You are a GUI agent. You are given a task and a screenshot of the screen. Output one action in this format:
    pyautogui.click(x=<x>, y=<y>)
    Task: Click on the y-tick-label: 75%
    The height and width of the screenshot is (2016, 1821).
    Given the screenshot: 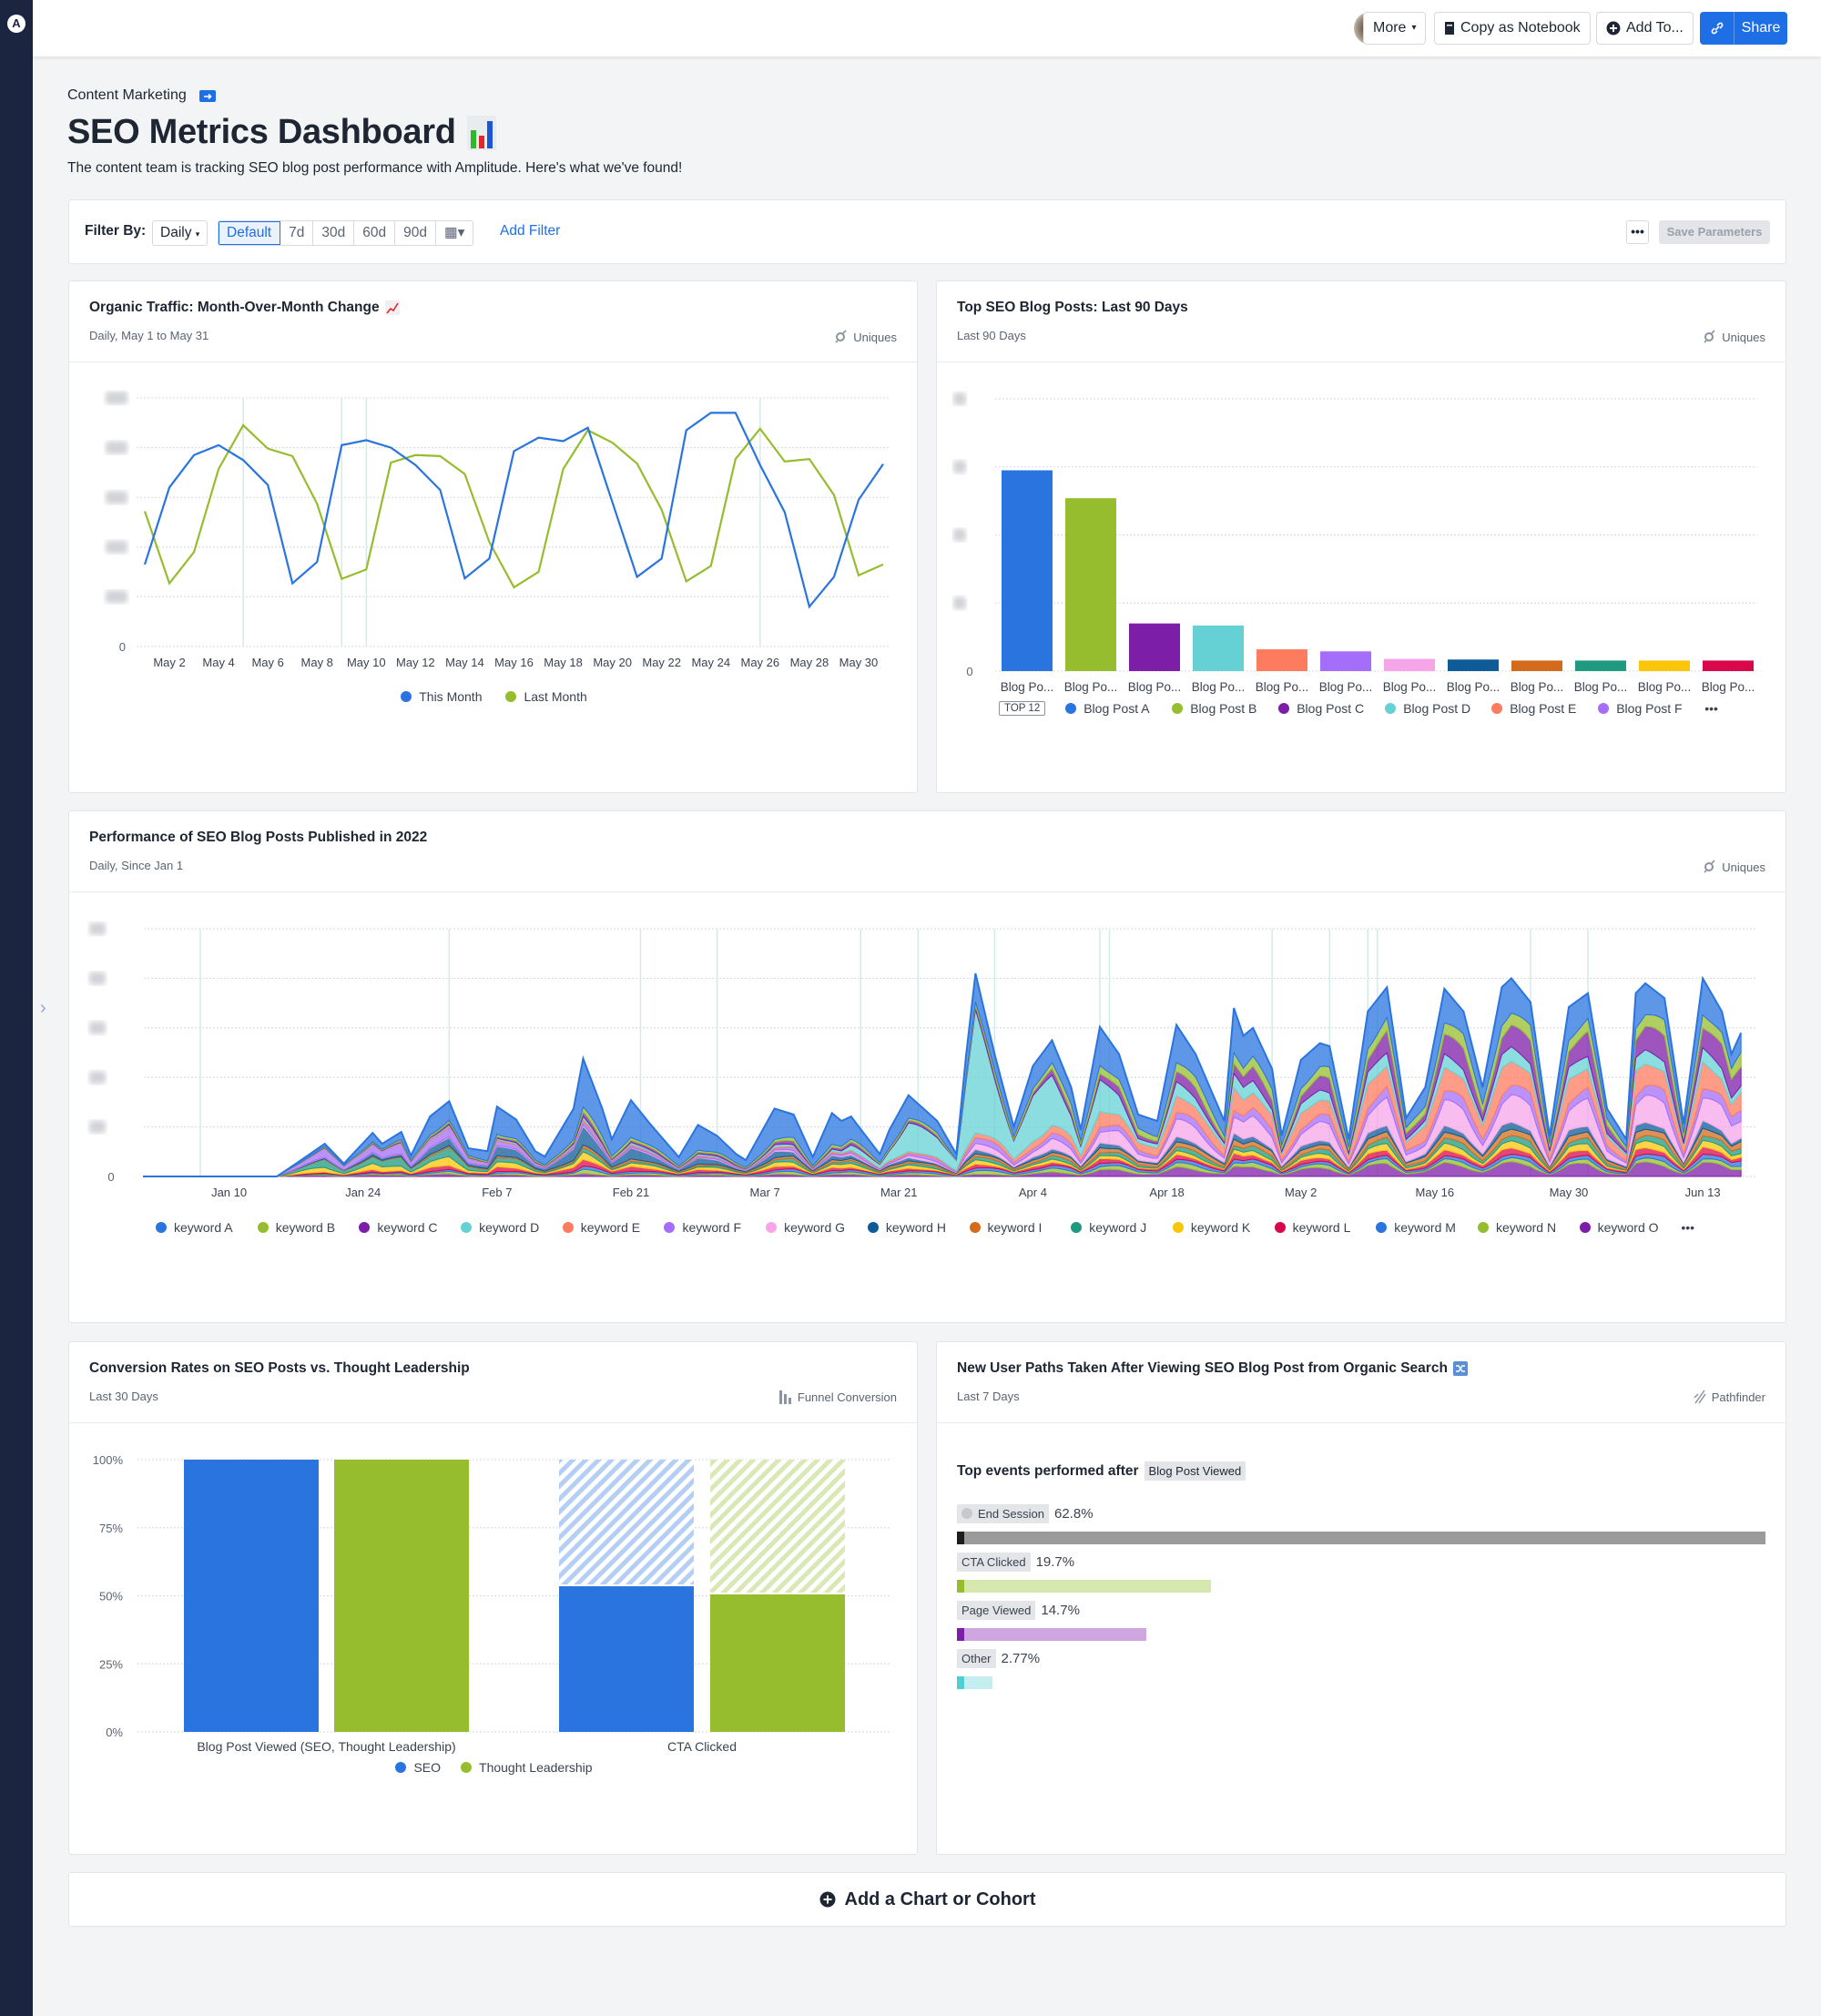 What is the action you would take?
    pyautogui.click(x=111, y=1528)
    